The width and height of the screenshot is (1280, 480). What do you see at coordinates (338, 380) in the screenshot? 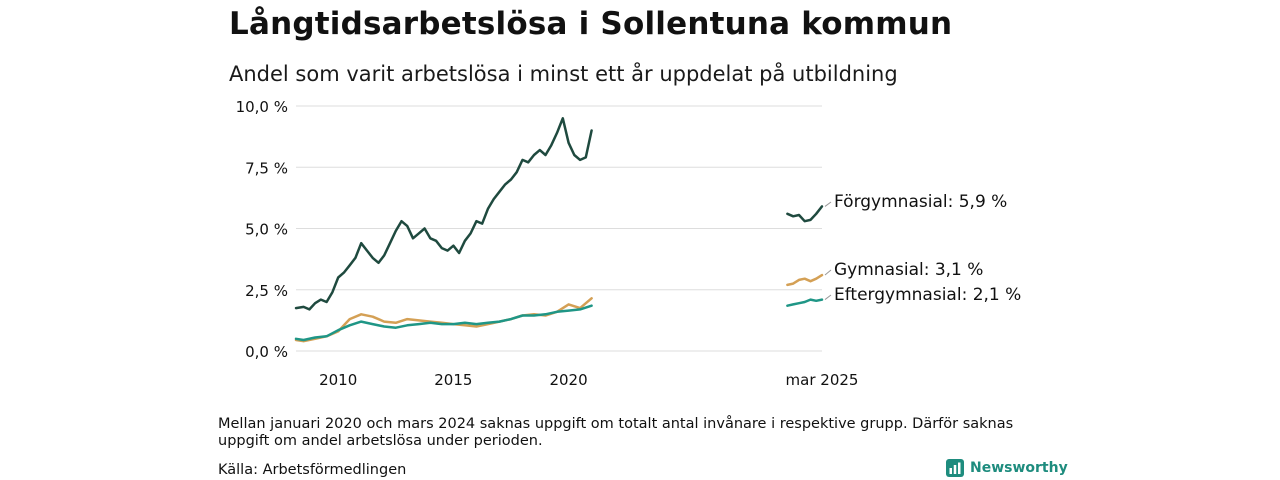
I see `x-tick-label: 2010` at bounding box center [338, 380].